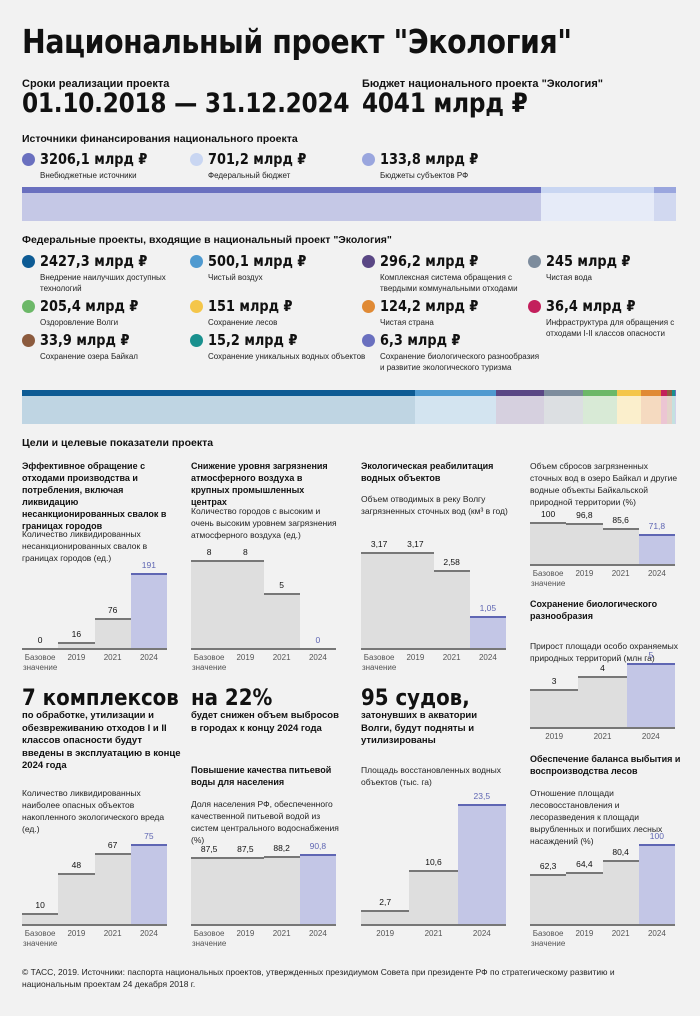 The image size is (700, 1016). Describe the element at coordinates (100, 698) in the screenshot. I see `headline-complexes-number: 7 комплексов` at that location.